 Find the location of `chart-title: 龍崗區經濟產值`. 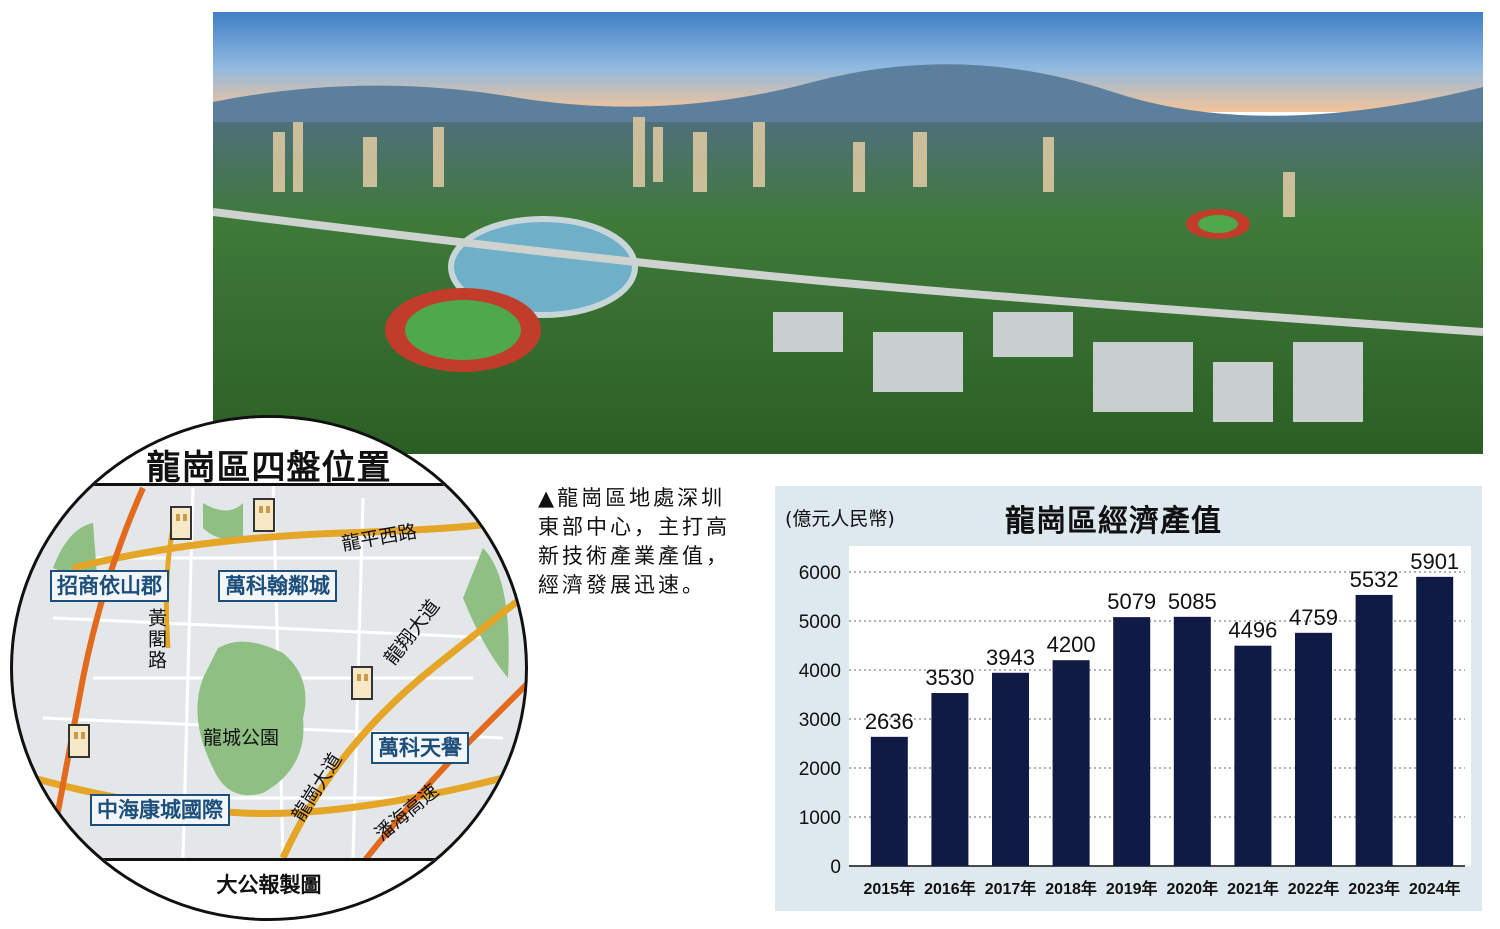

chart-title: 龍崗區經濟產值 is located at coordinates (1113, 521).